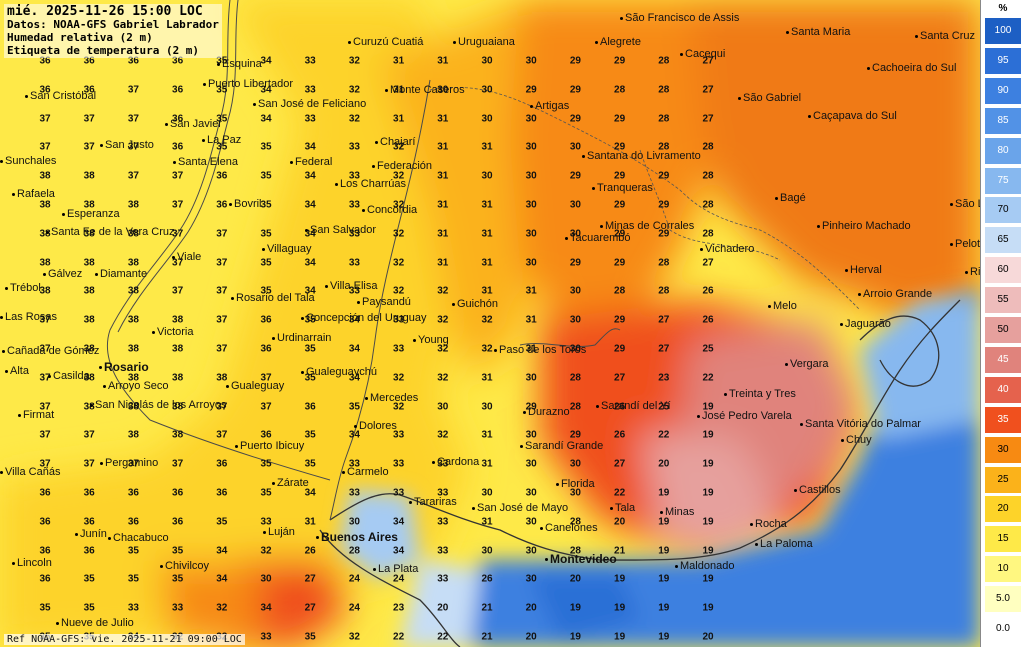 The image size is (1024, 647). I want to click on temperature-value: 20, so click(664, 464).